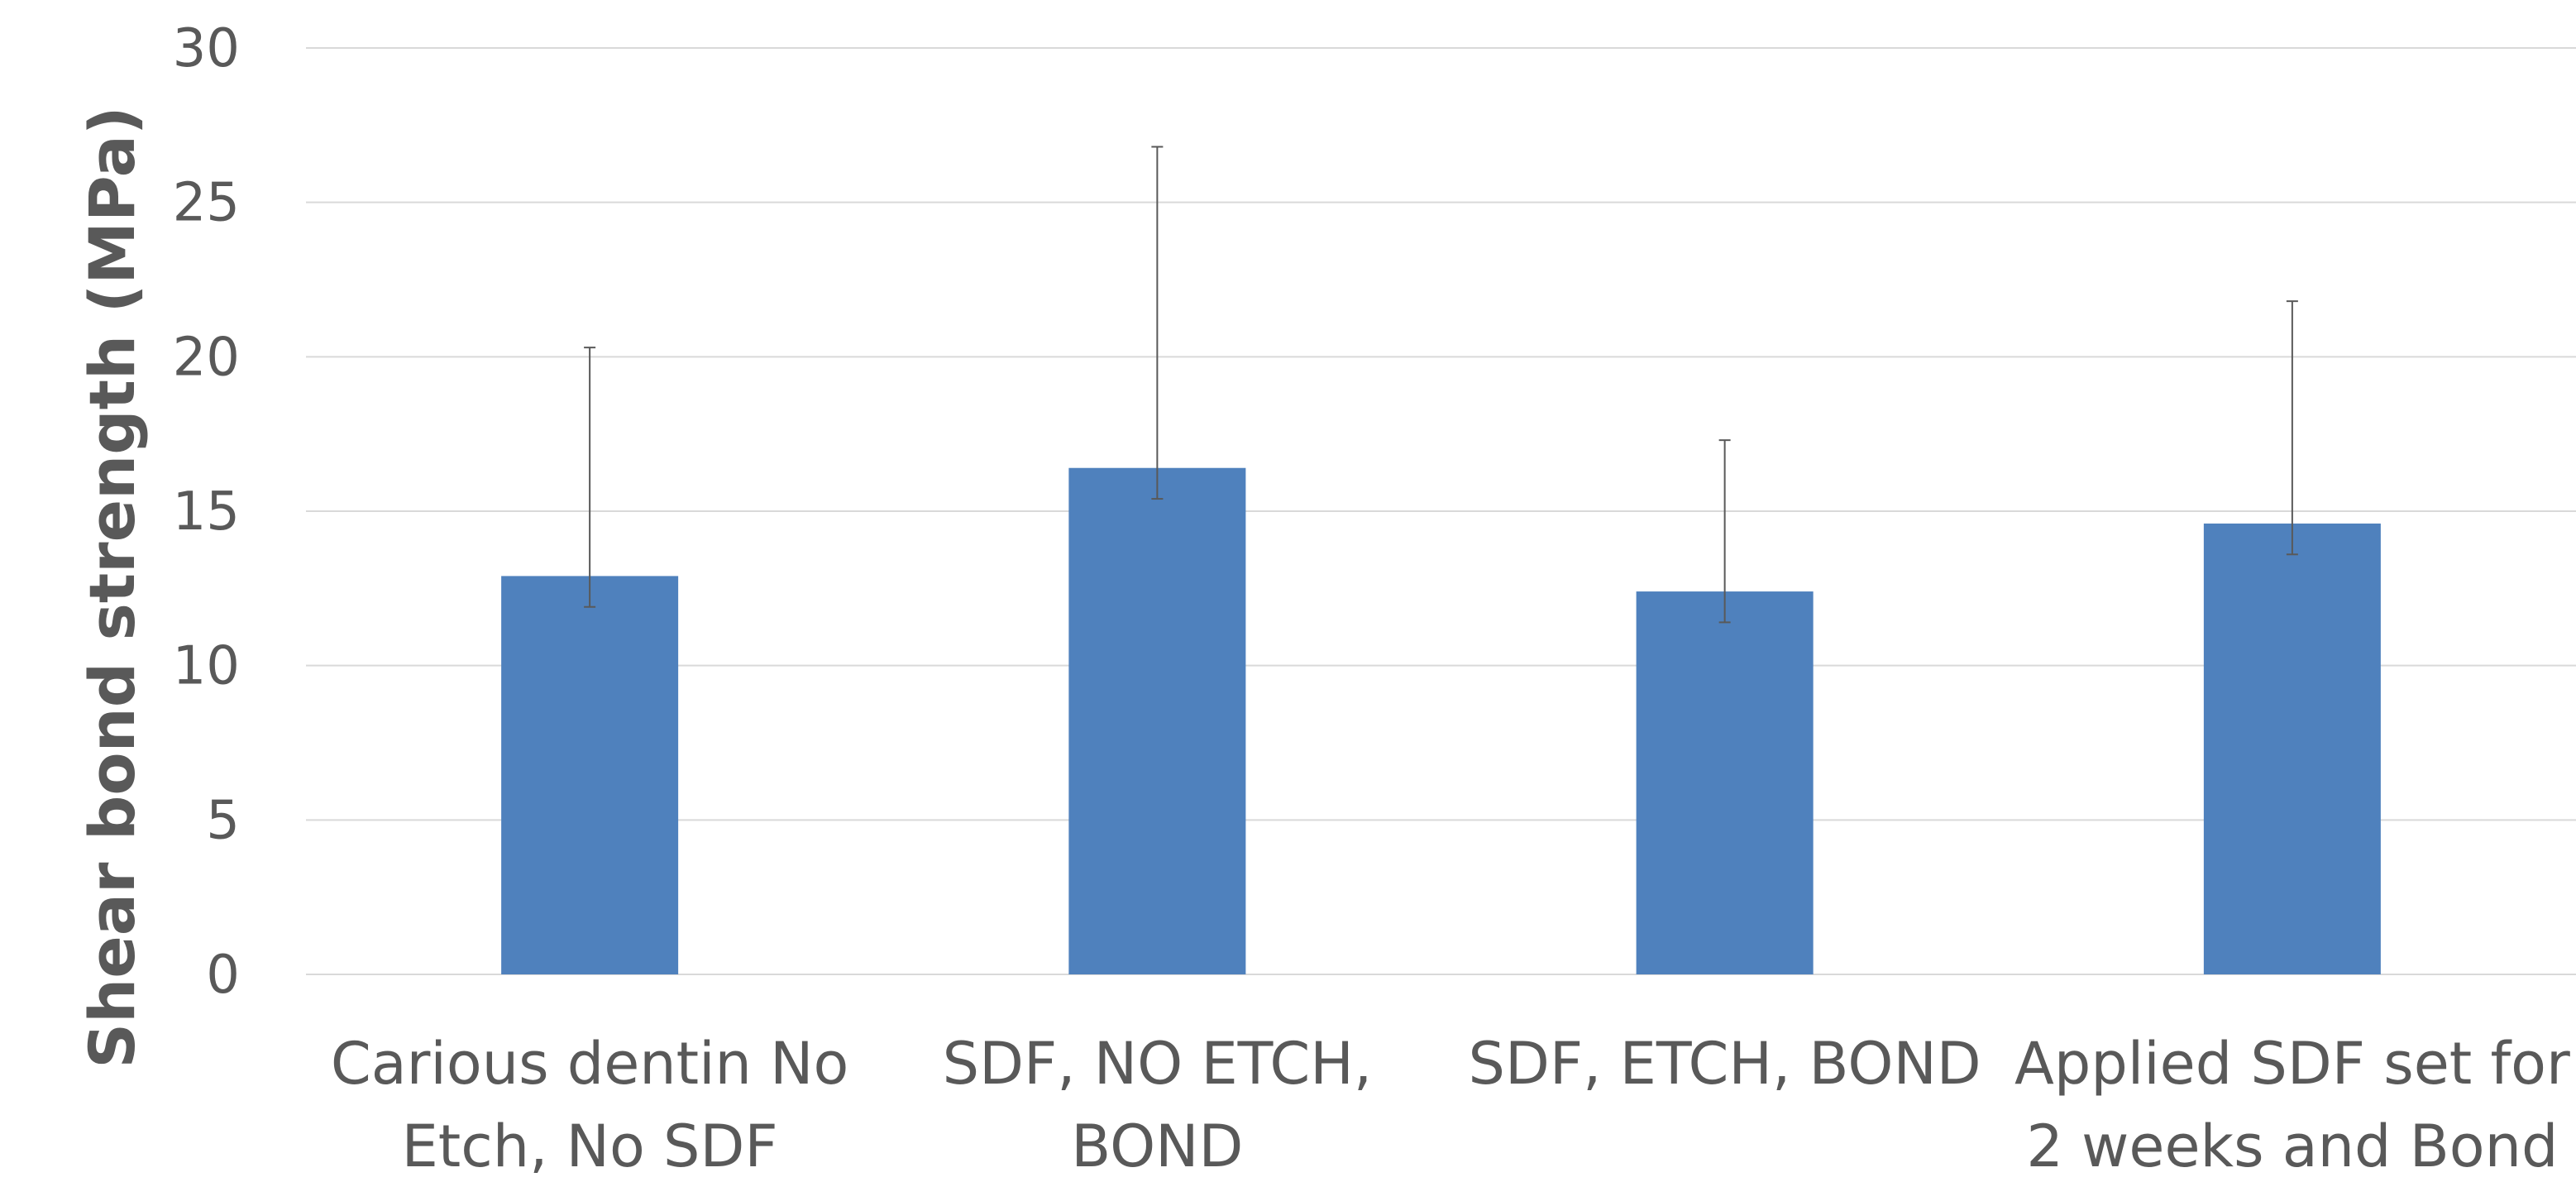 This screenshot has width=2576, height=1182. Describe the element at coordinates (223, 820) in the screenshot. I see `y-tick-label: 5` at that location.